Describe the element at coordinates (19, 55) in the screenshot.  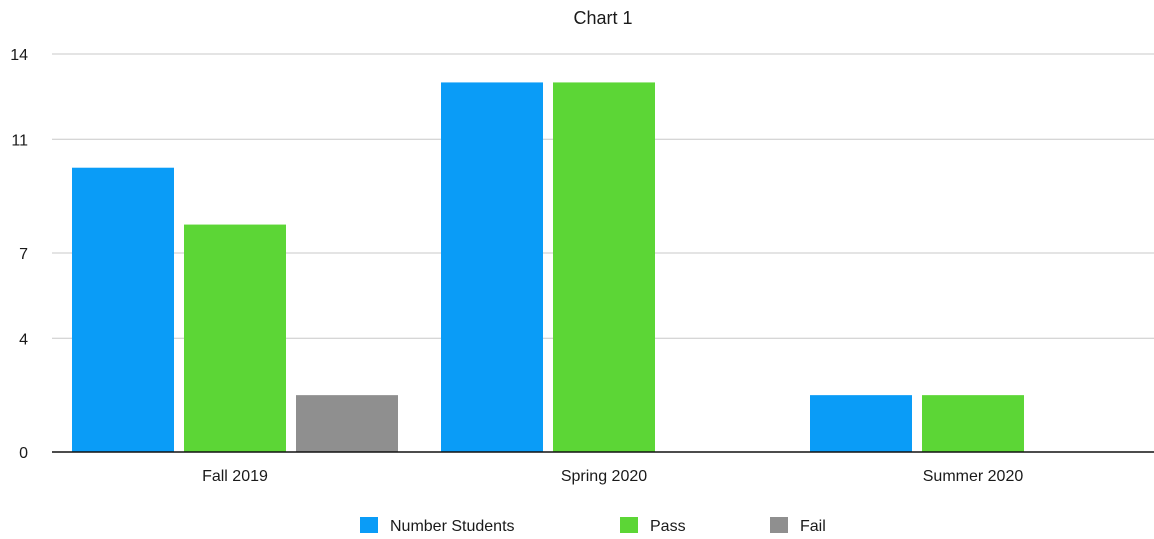
I see `y-tick-label: 14` at that location.